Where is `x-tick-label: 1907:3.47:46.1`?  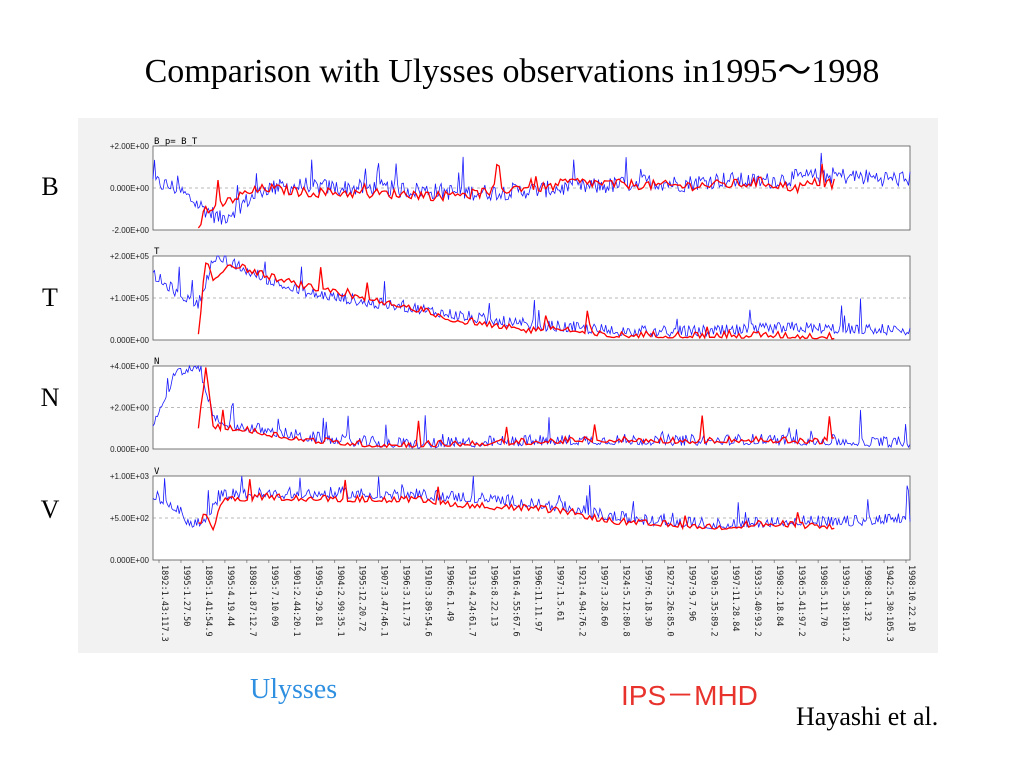 x-tick-label: 1907:3.47:46.1 is located at coordinates (384, 601).